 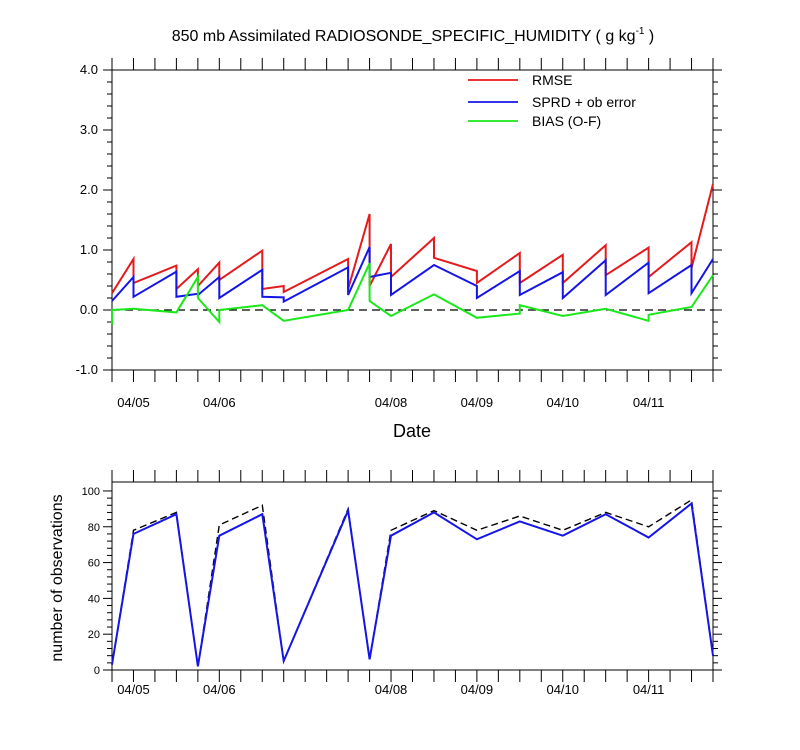 I want to click on legend: RMSE SPRD + ob error BIAS (O-F), so click(x=552, y=100).